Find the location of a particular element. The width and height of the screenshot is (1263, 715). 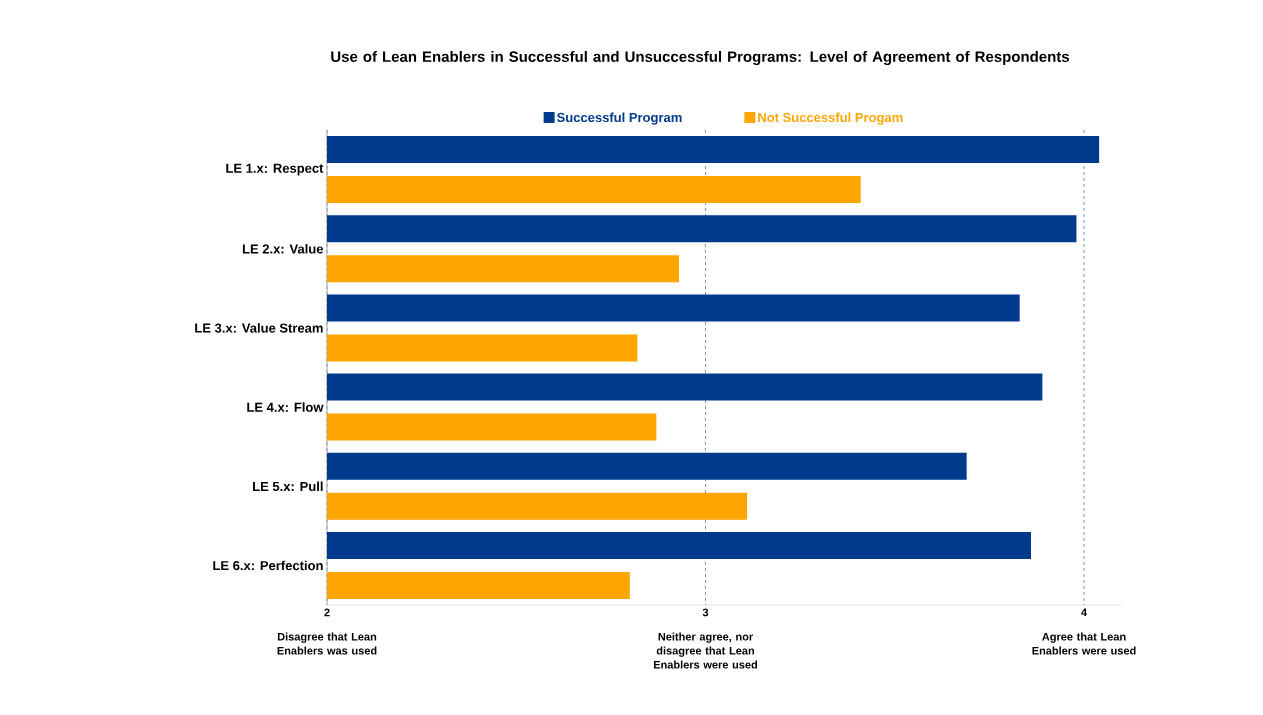

x-tick-label: 2 is located at coordinates (327, 612).